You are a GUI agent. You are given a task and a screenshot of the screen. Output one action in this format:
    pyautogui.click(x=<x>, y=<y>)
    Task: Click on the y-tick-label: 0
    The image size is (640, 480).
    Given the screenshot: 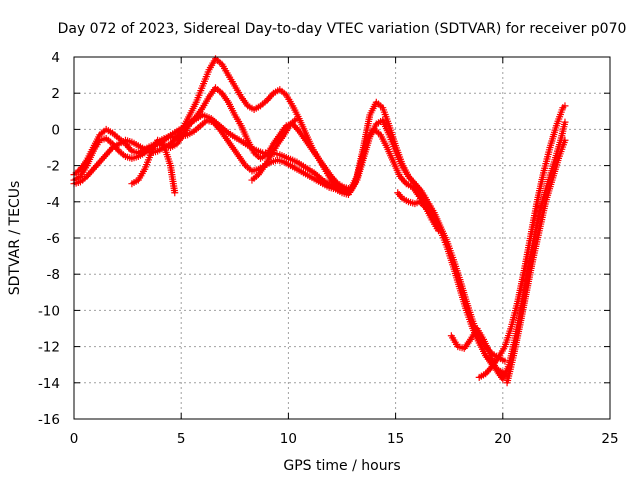 What is the action you would take?
    pyautogui.click(x=55, y=130)
    